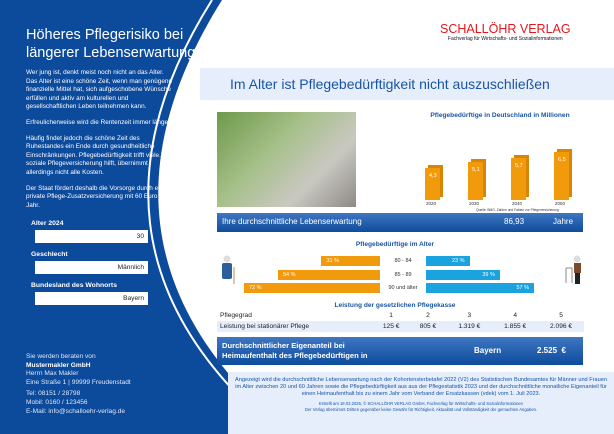 This screenshot has width=614, height=434. I want to click on age-group-label: 90 und älter, so click(403, 288).